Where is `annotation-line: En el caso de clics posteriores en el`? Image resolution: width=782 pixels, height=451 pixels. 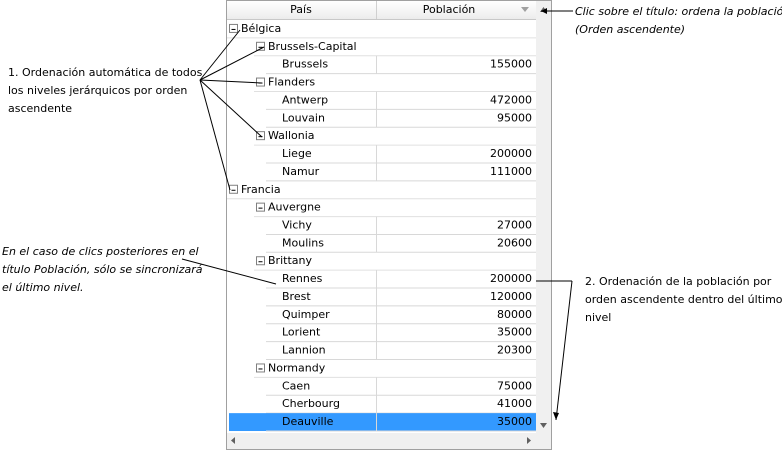
annotation-line: En el caso de clics posteriores en el is located at coordinates (100, 251).